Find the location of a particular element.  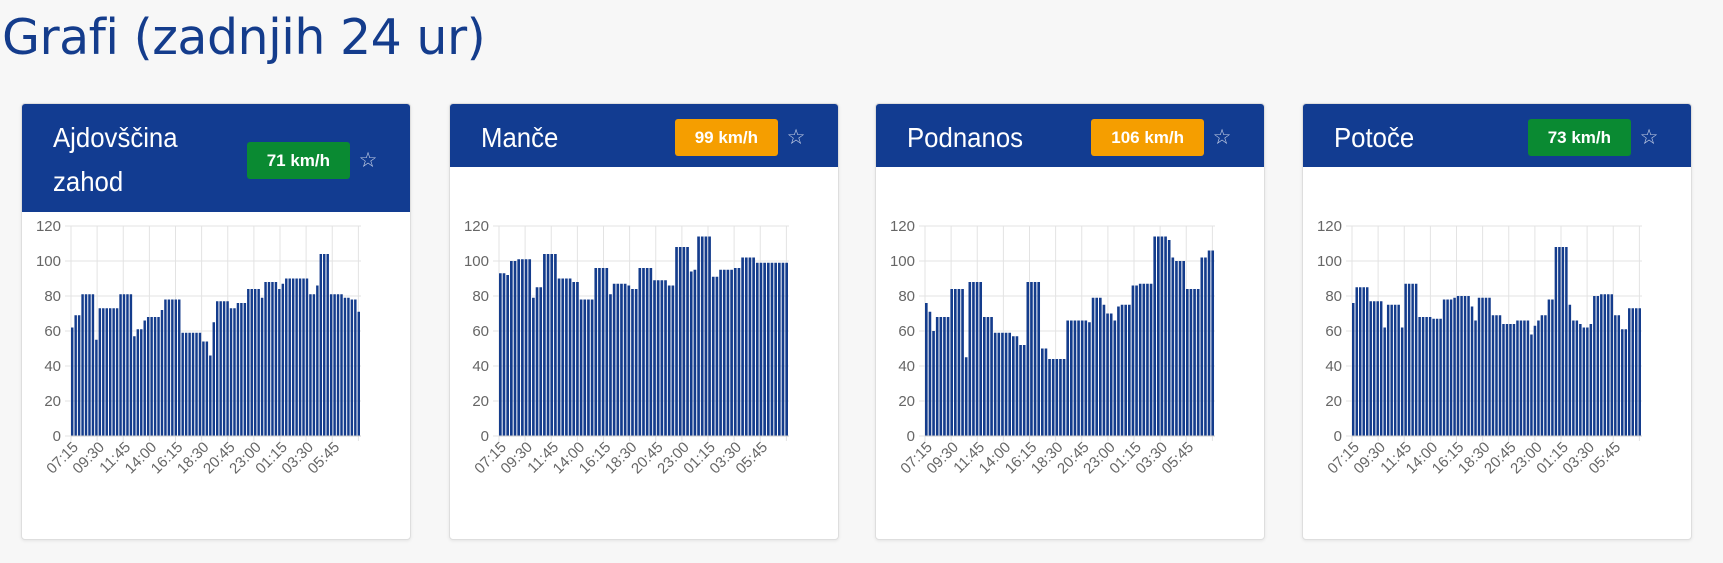

card-header: Manče 99 km/h ☆ is located at coordinates (644, 135).